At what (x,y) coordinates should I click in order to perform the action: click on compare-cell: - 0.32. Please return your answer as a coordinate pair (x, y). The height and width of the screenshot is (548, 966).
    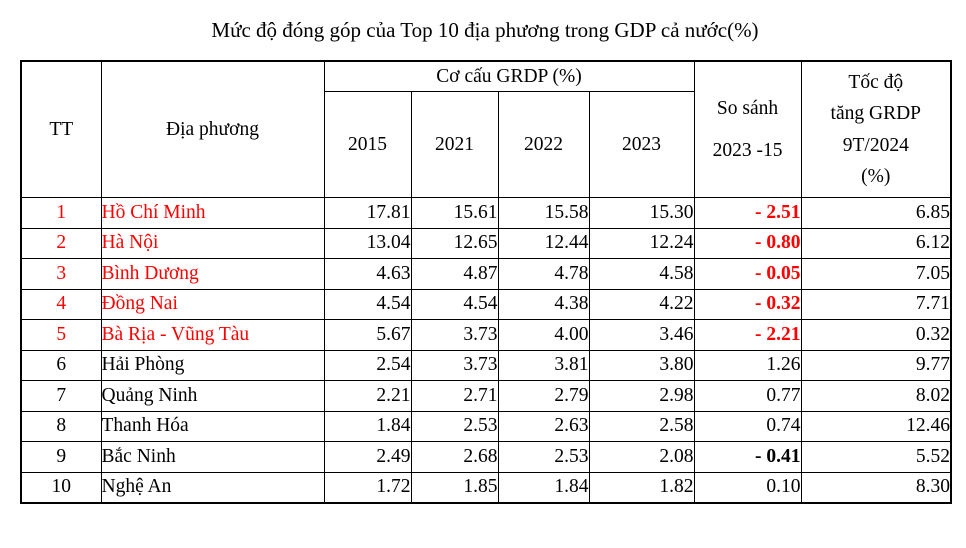
    Looking at the image, I should click on (747, 304).